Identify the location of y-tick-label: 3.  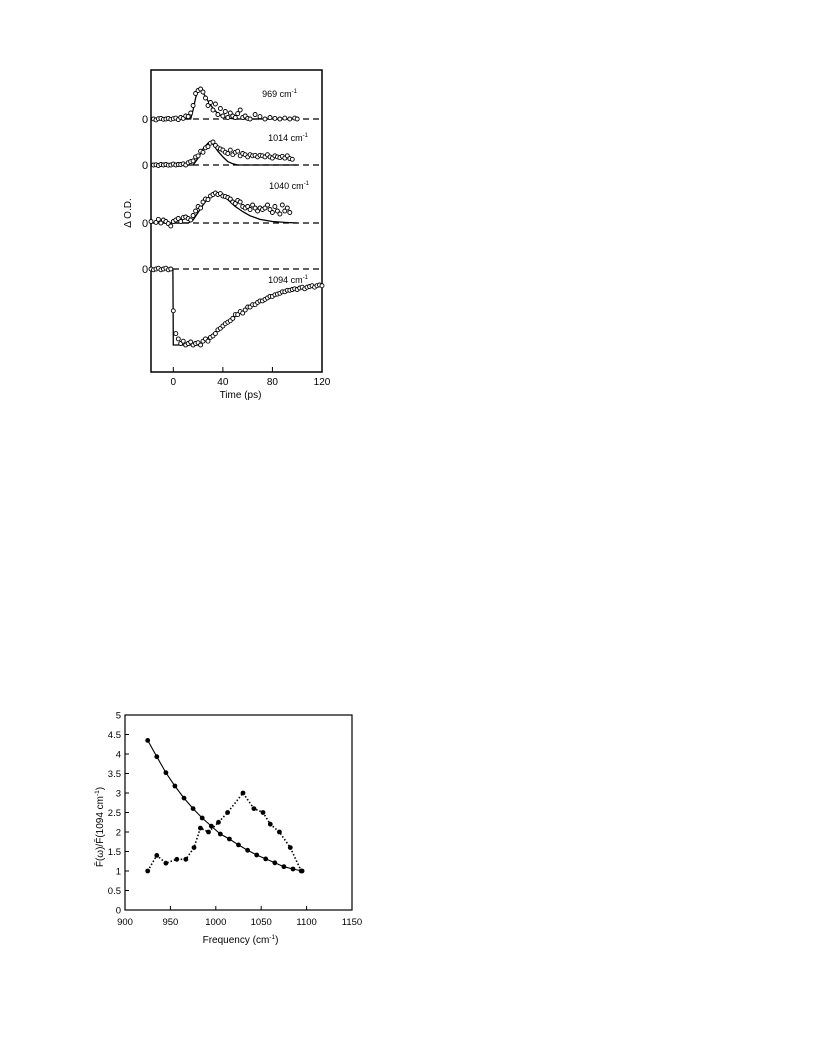
(118, 794).